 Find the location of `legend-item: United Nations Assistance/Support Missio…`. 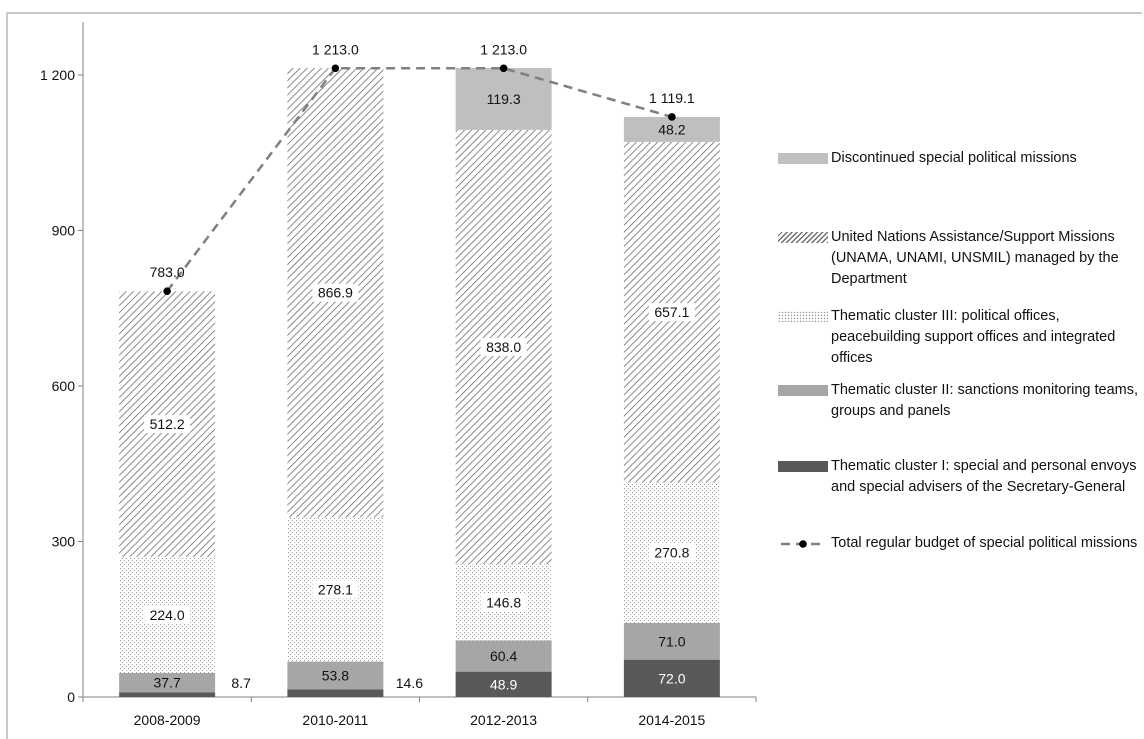

legend-item: United Nations Assistance/Support Missio… is located at coordinates (960, 258).